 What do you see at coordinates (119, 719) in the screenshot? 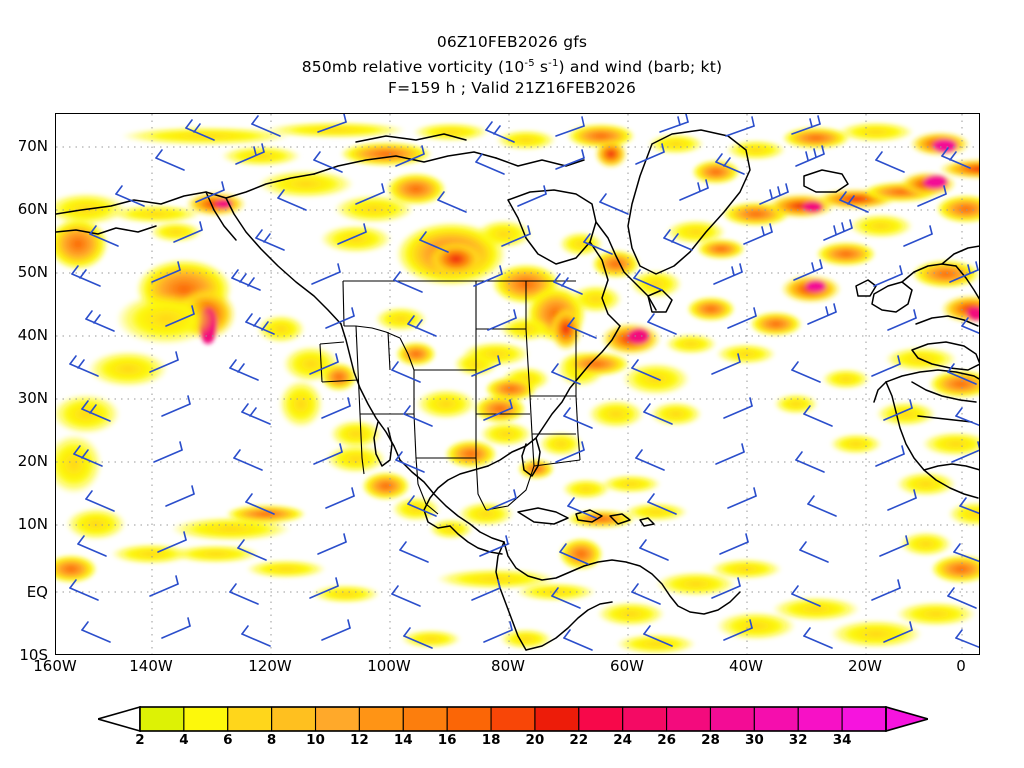
I see `colorbar-min-arrow` at bounding box center [119, 719].